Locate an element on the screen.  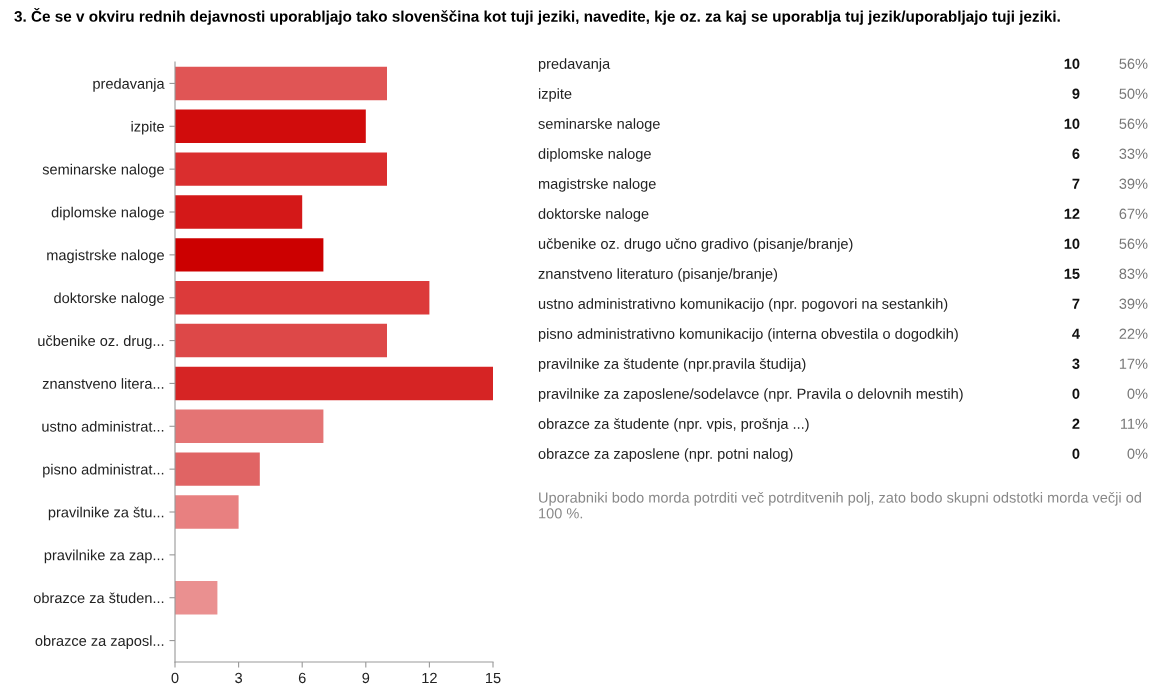
text: pravilnike za zaposlene/sodelavce (npr. Pravila o delovnih mestih) is located at coordinates (750, 395).